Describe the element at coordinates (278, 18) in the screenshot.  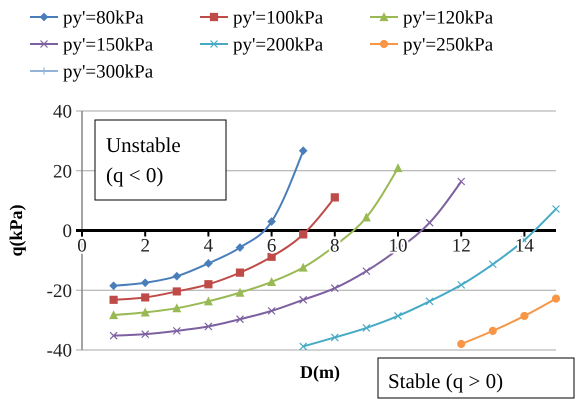
I see `legend-label: py'=100kPa` at that location.